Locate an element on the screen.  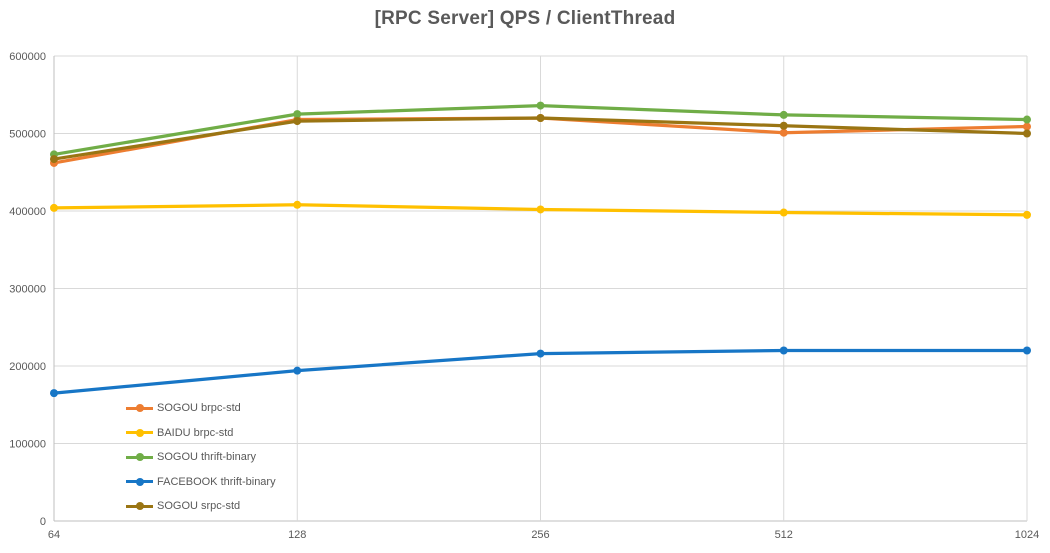
y-axis-tick-label: 400000 is located at coordinates (27, 212).